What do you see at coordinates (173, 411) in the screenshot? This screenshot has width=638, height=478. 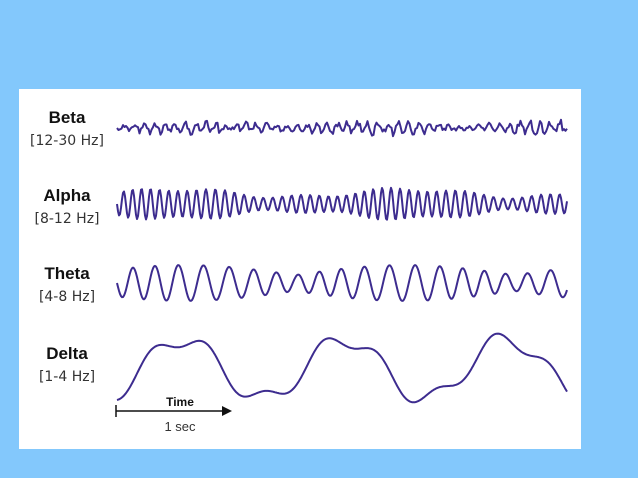 I see `time-scale-arrow` at bounding box center [173, 411].